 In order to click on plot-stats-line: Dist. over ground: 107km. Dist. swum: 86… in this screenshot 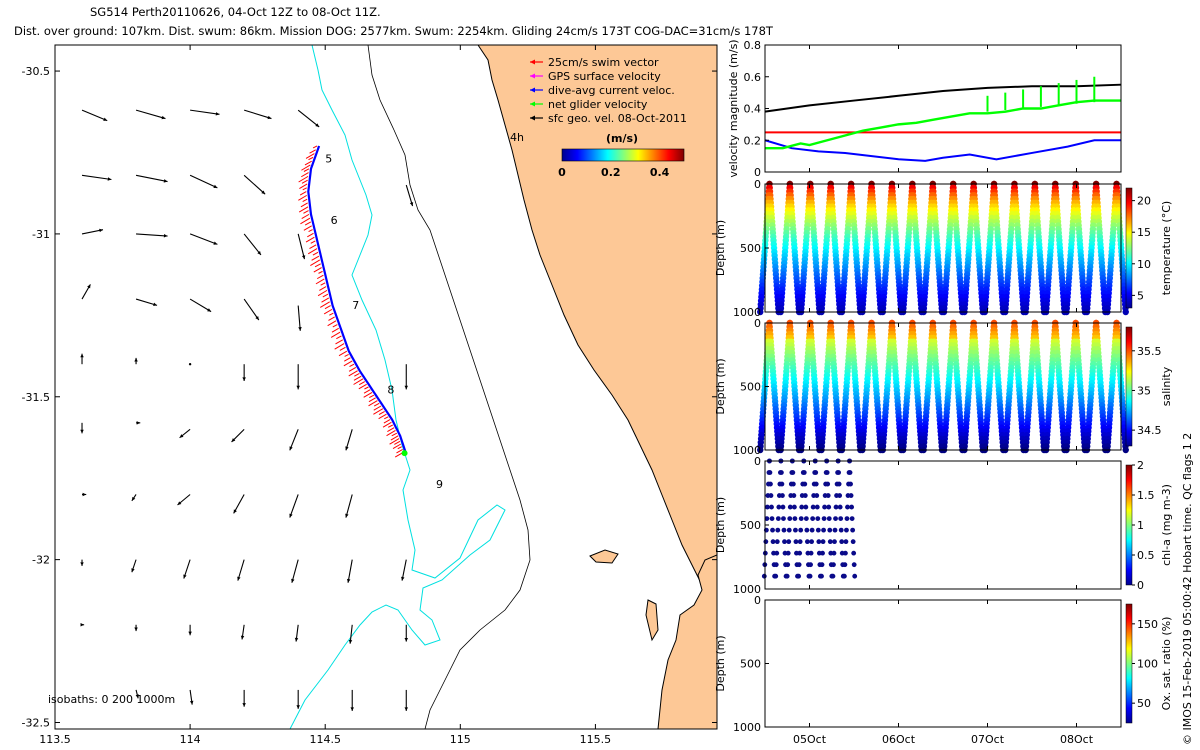, I will do `click(393, 31)`.